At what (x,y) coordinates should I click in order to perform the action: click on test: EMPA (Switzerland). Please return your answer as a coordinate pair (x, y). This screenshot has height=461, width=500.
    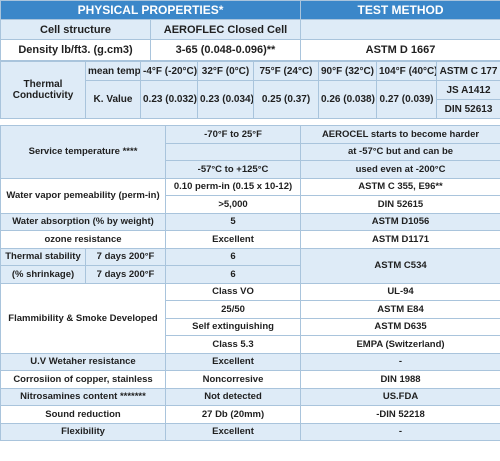
    Looking at the image, I should click on (400, 344).